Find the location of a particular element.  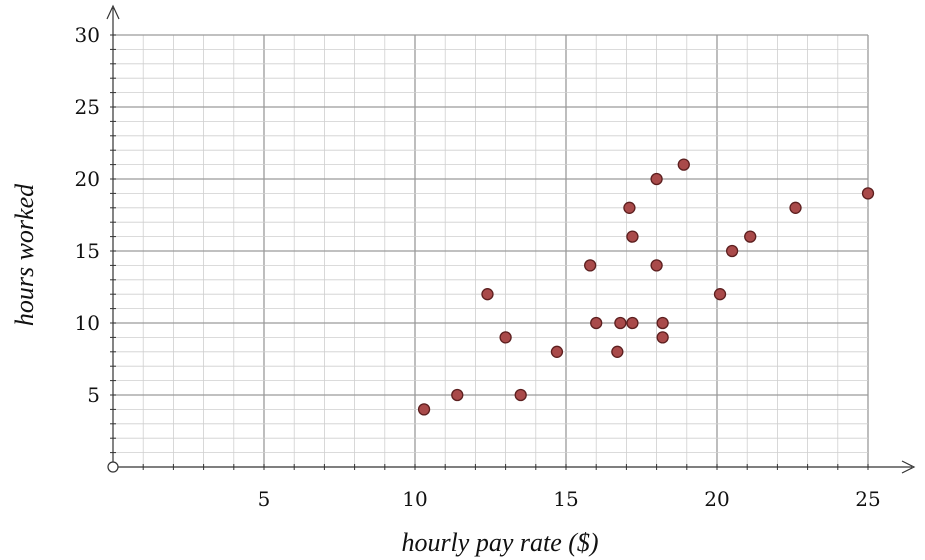

x-tick-label: 15 is located at coordinates (565, 499).